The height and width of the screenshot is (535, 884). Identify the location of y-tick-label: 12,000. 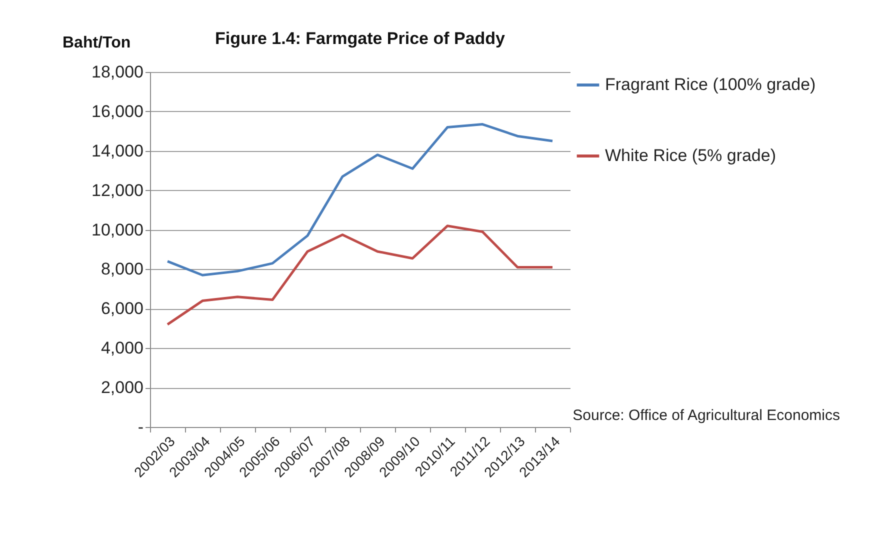
(118, 190).